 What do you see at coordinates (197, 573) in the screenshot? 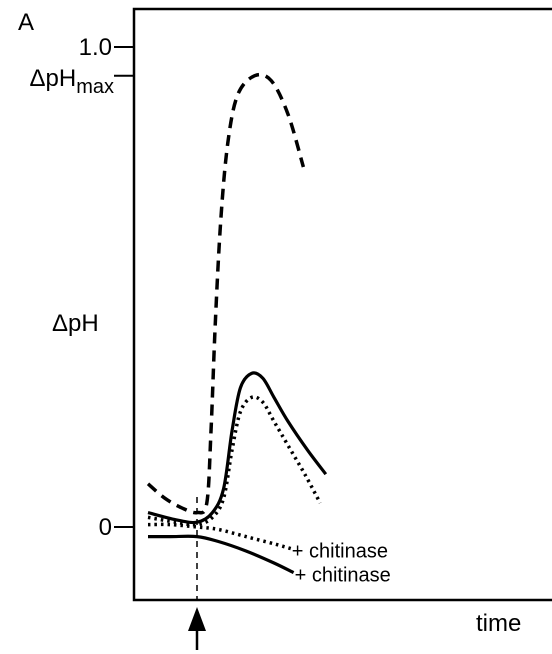
I see `stimulus-marker` at bounding box center [197, 573].